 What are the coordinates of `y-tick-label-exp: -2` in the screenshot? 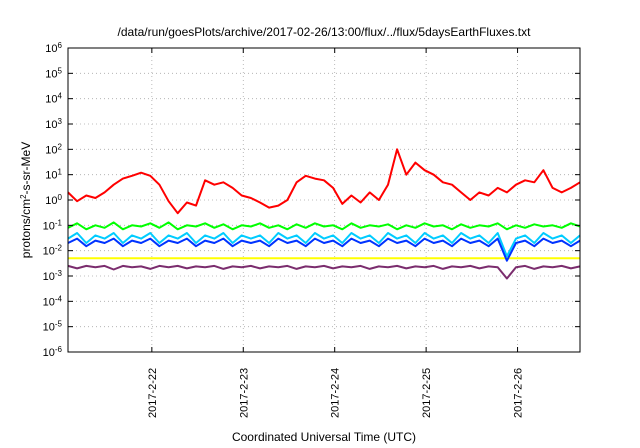 It's located at (59, 247).